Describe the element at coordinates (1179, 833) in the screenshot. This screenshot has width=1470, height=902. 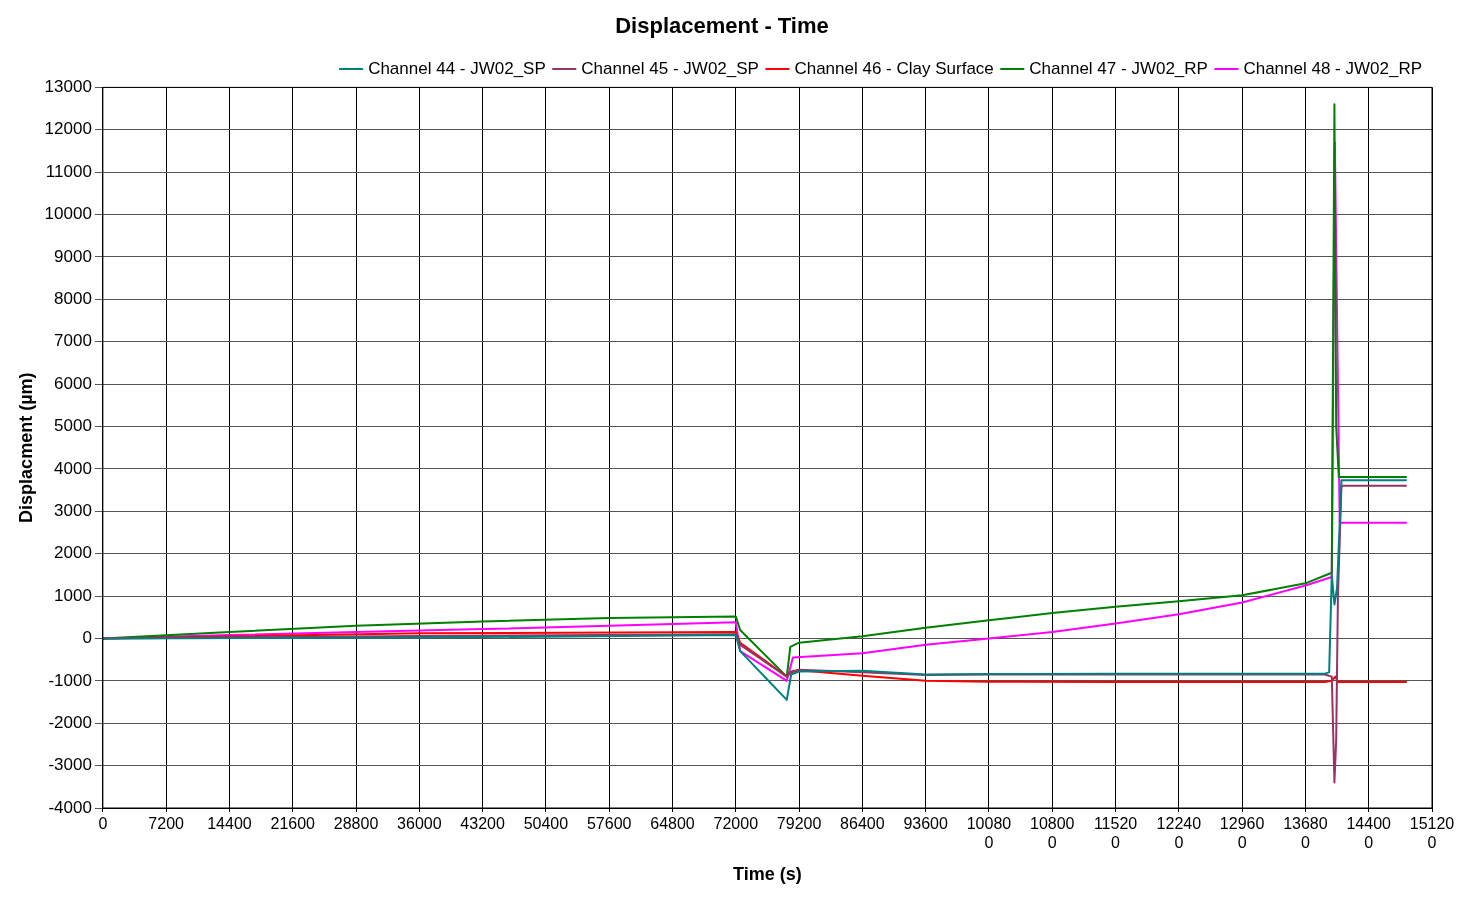
I see `x-tick-label: 12240 0` at that location.